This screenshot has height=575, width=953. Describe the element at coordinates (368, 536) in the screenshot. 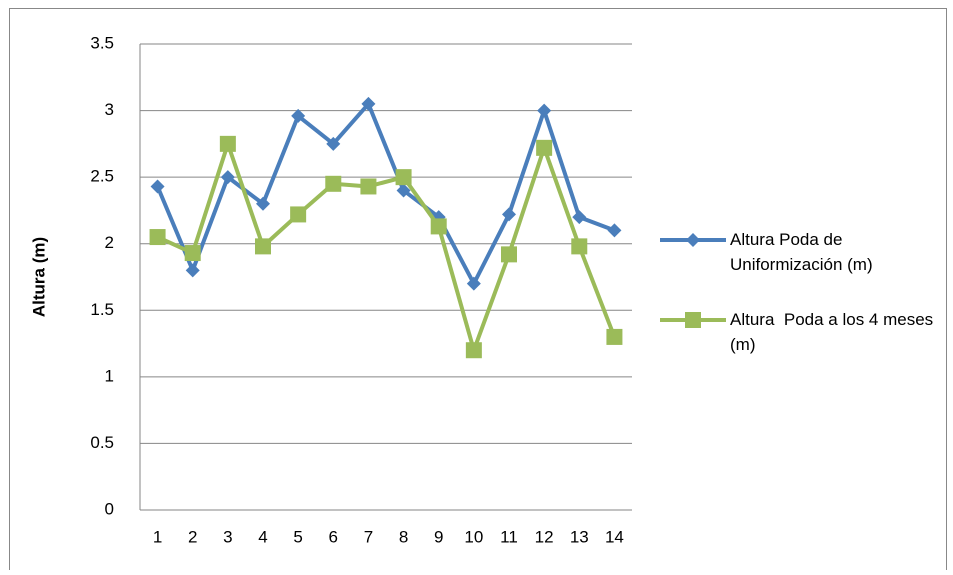

I see `x-tick-label: 7` at that location.